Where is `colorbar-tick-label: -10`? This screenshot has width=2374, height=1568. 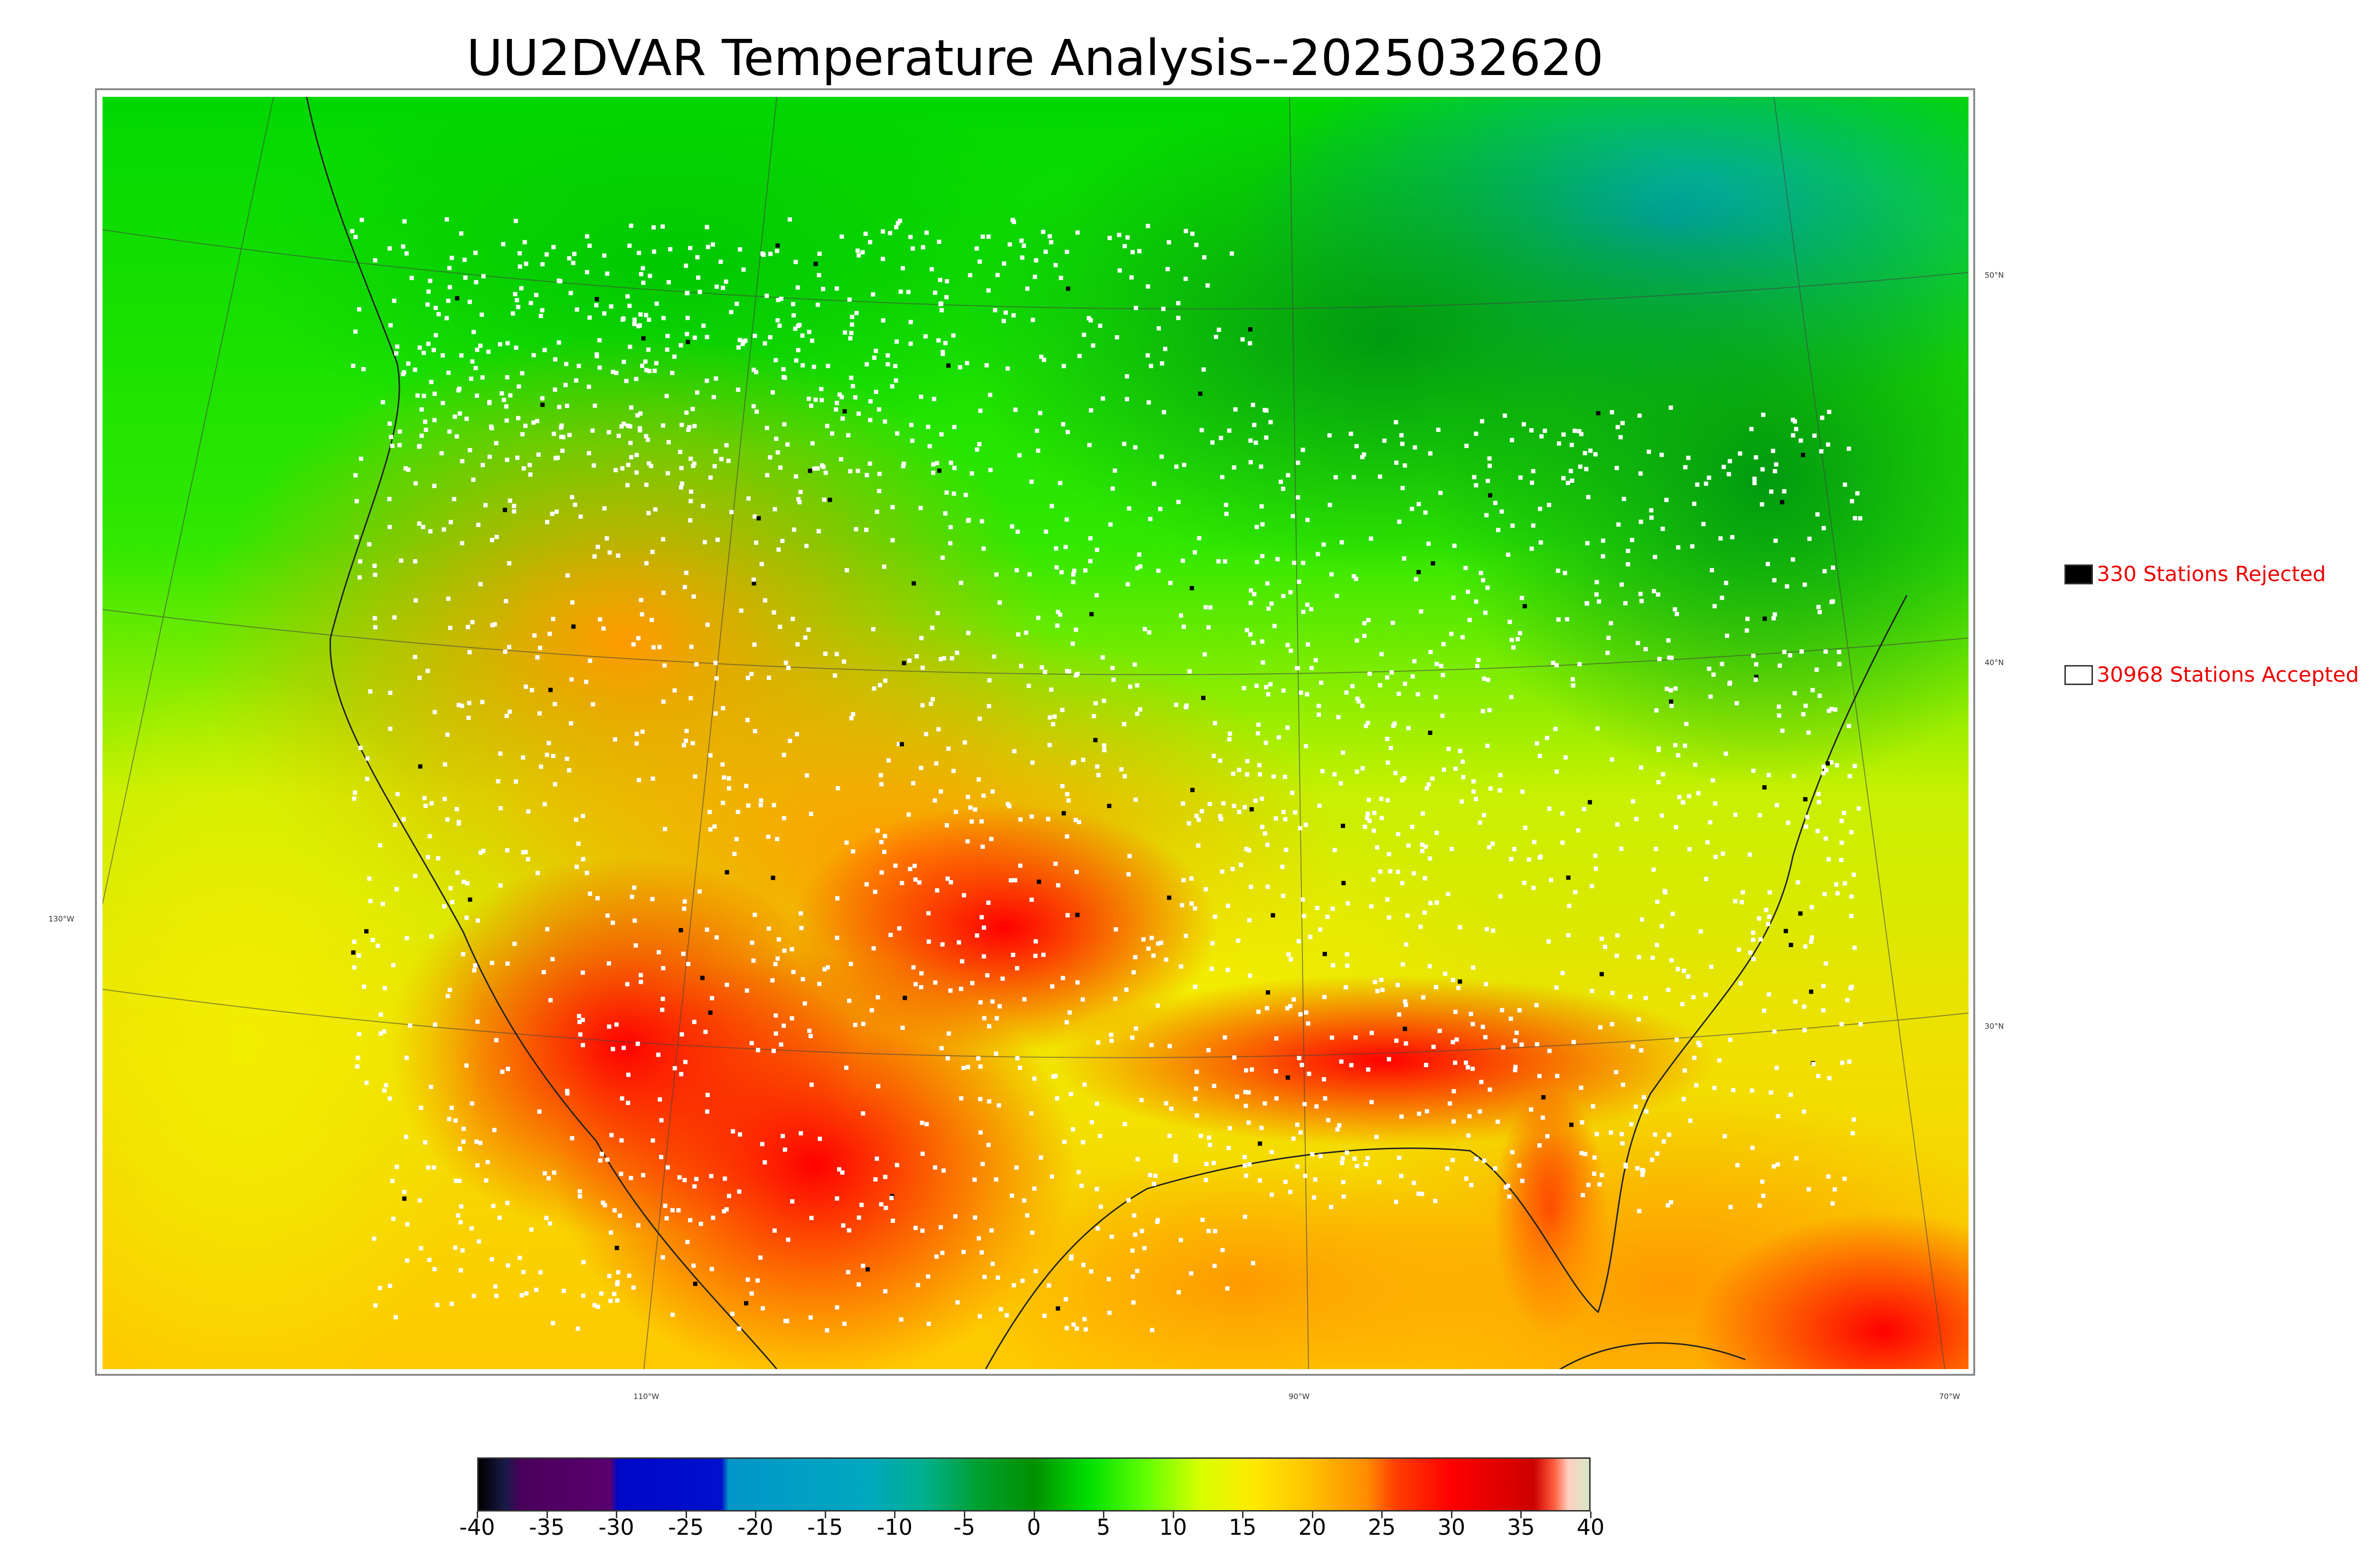 colorbar-tick-label: -10 is located at coordinates (894, 1527).